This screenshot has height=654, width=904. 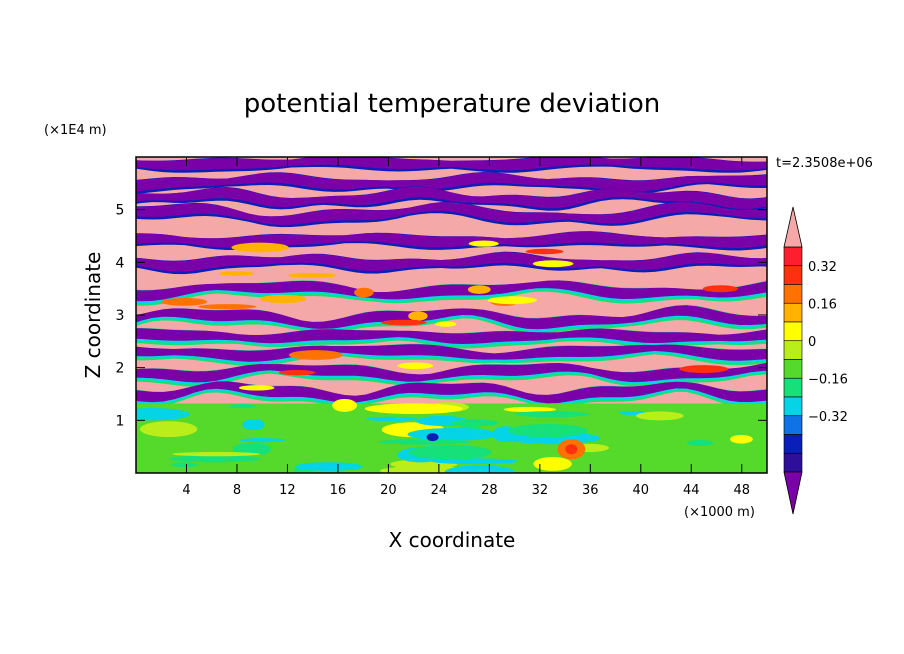 What do you see at coordinates (432, 437) in the screenshot?
I see `cold-anomaly` at bounding box center [432, 437].